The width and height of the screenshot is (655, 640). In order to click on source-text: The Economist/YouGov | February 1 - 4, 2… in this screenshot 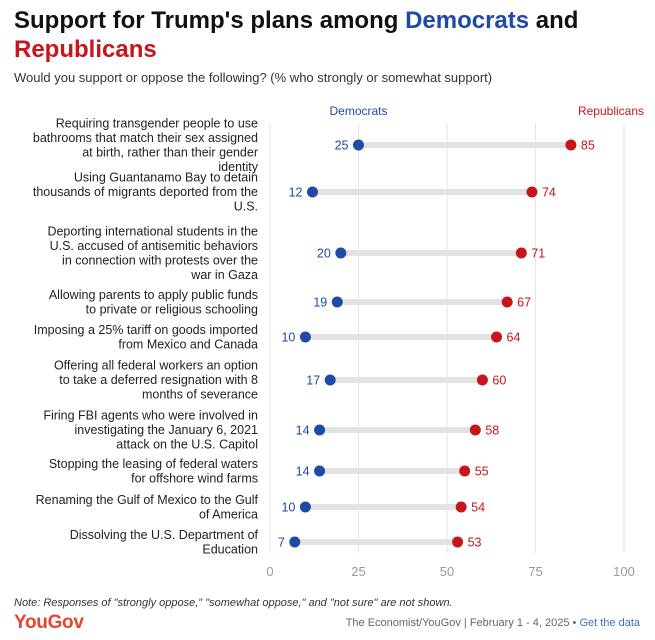, I will do `click(462, 623)`.